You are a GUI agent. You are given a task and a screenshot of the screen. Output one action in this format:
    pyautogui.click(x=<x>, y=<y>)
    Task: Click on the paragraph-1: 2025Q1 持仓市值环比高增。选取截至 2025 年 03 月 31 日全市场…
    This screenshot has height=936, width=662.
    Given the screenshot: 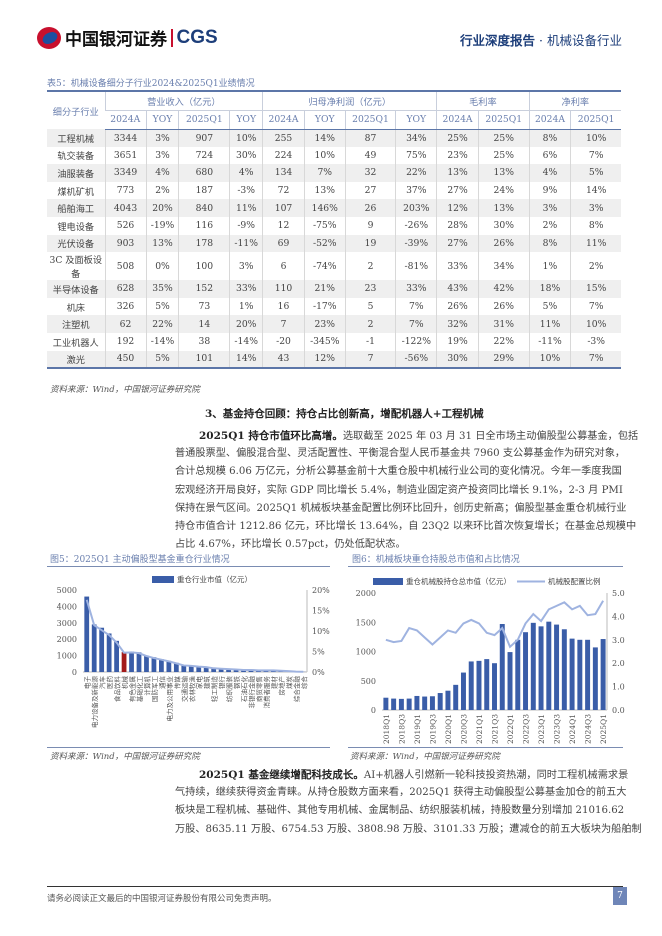 What is the action you would take?
    pyautogui.click(x=406, y=490)
    